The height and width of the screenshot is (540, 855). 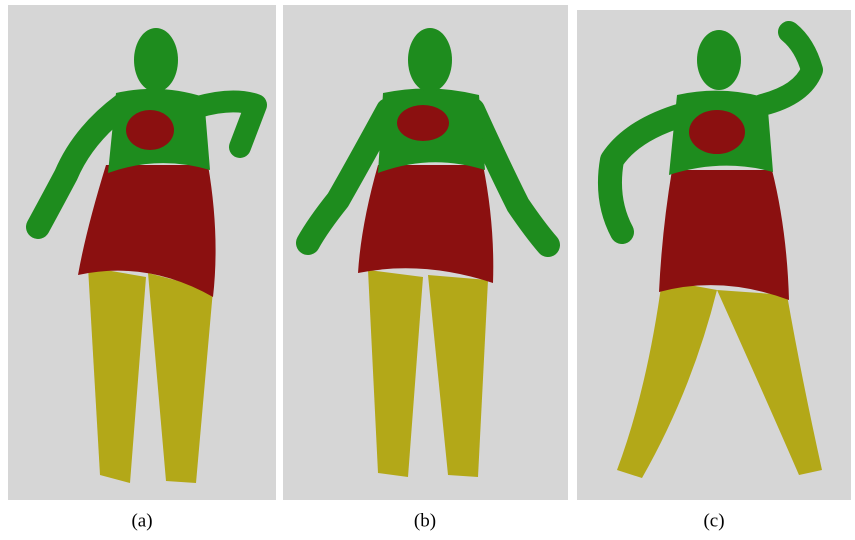 What do you see at coordinates (713, 520) in the screenshot?
I see `panel-label: (c)` at bounding box center [713, 520].